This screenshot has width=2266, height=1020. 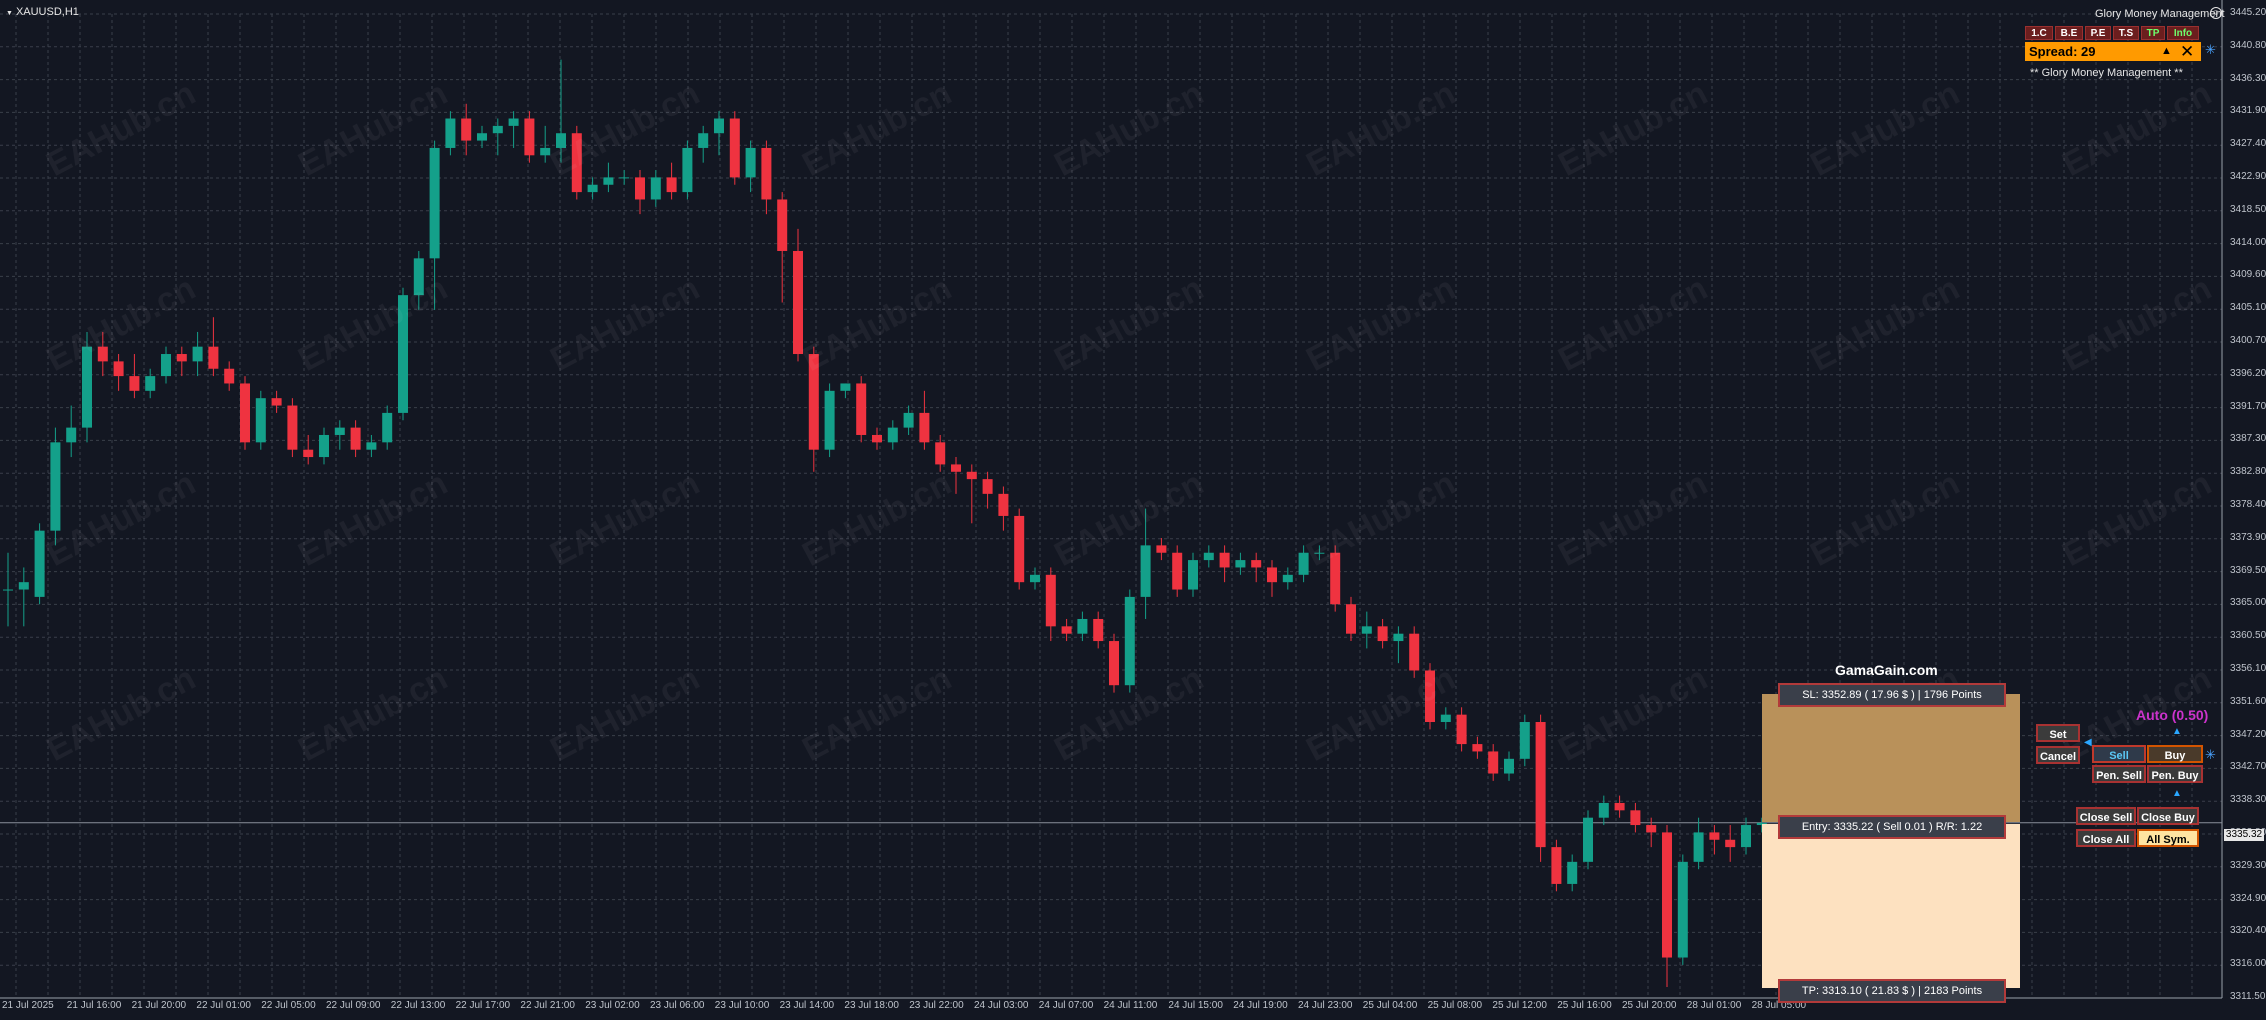 What do you see at coordinates (2119, 774) in the screenshot?
I see `pending-sell-button: Pen. Sell` at bounding box center [2119, 774].